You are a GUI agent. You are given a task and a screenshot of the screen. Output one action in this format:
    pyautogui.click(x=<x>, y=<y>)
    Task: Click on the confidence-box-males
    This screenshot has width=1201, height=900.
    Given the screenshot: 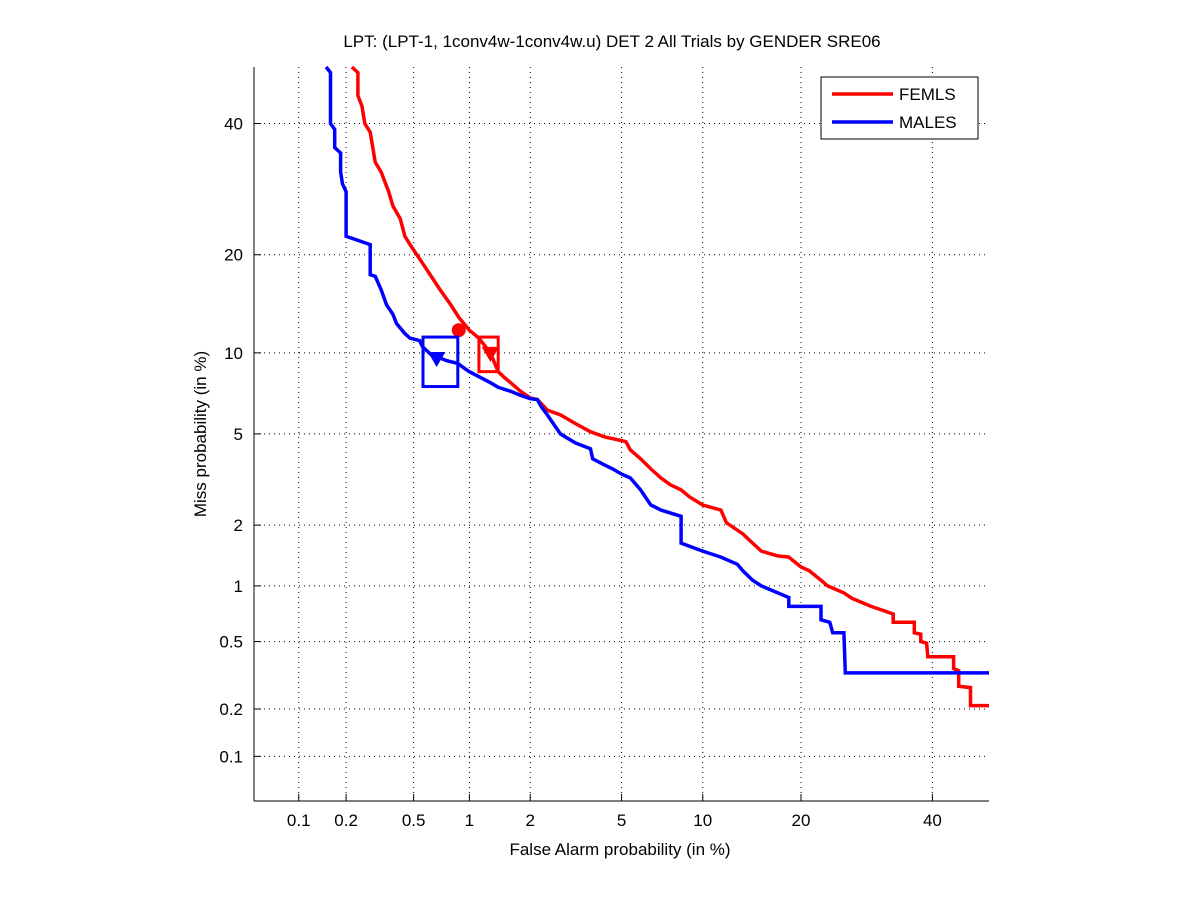 What is the action you would take?
    pyautogui.click(x=440, y=362)
    